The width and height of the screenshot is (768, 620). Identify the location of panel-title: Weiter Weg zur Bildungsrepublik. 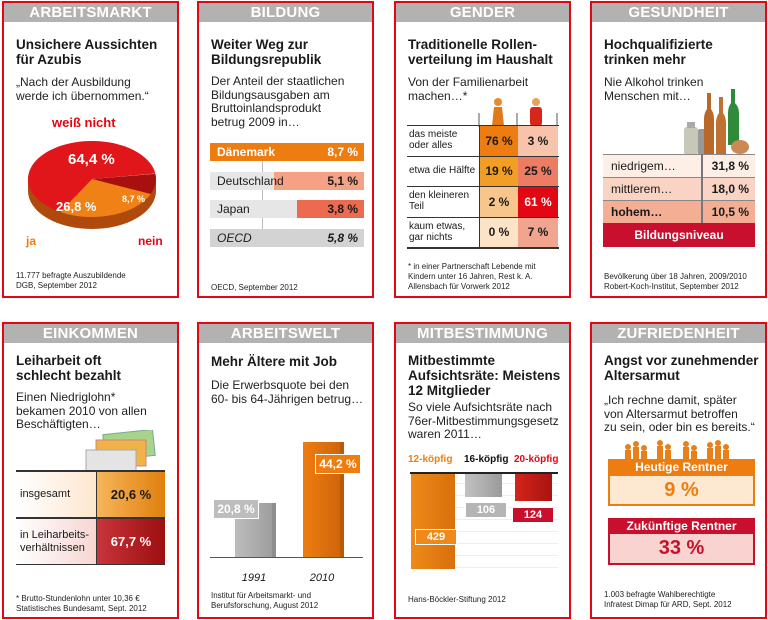
(266, 52).